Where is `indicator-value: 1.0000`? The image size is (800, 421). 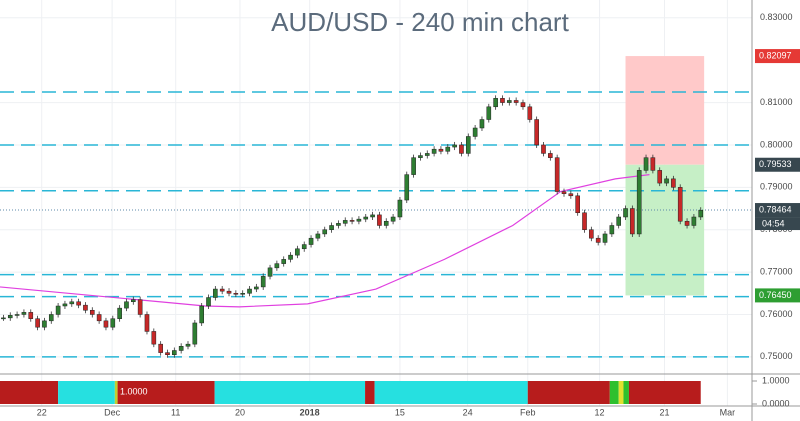
indicator-value: 1.0000 is located at coordinates (134, 391).